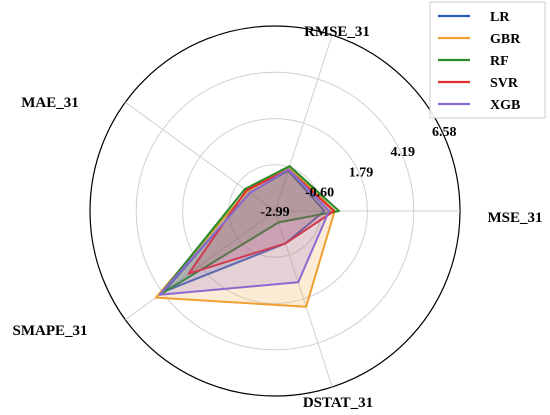 This screenshot has height=415, width=550. What do you see at coordinates (505, 105) in the screenshot?
I see `legend-label-xgb: XGB` at bounding box center [505, 105].